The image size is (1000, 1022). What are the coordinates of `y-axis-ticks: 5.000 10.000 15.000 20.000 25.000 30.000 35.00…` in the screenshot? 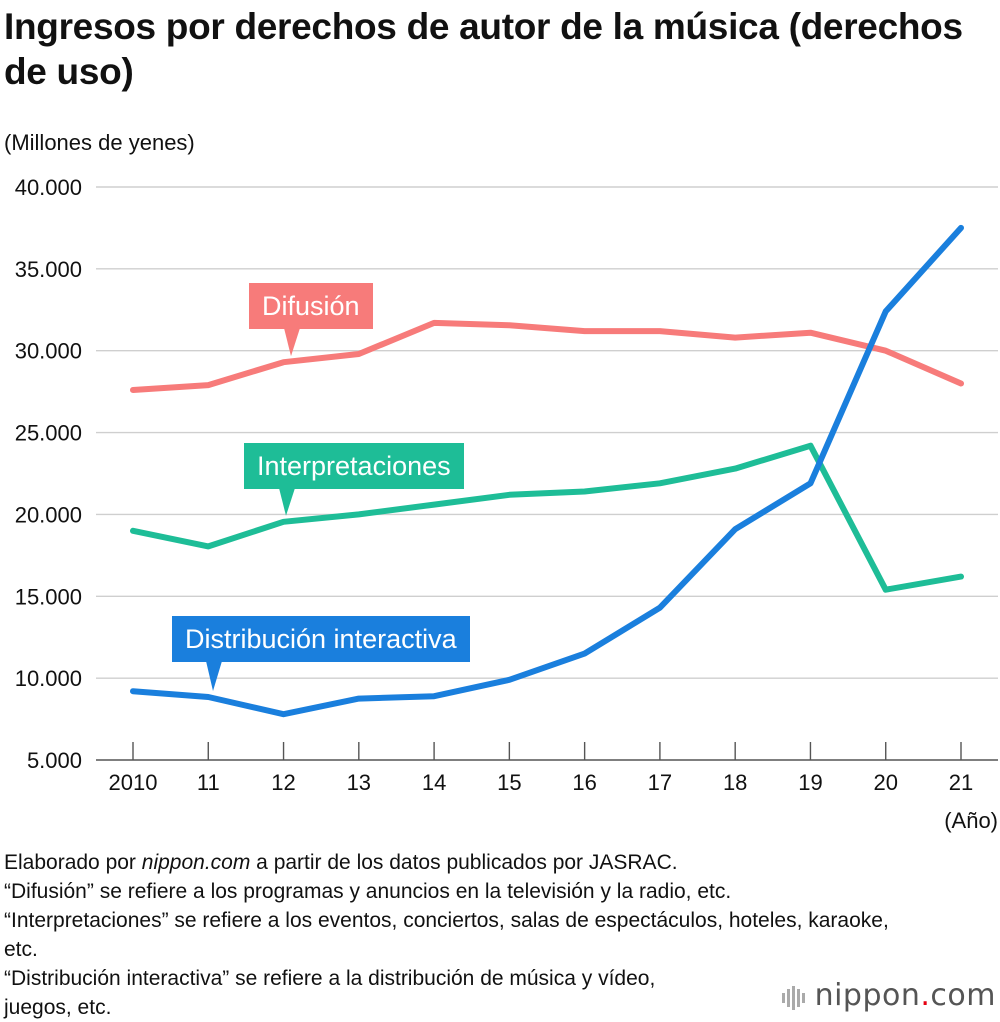 It's located at (48, 474).